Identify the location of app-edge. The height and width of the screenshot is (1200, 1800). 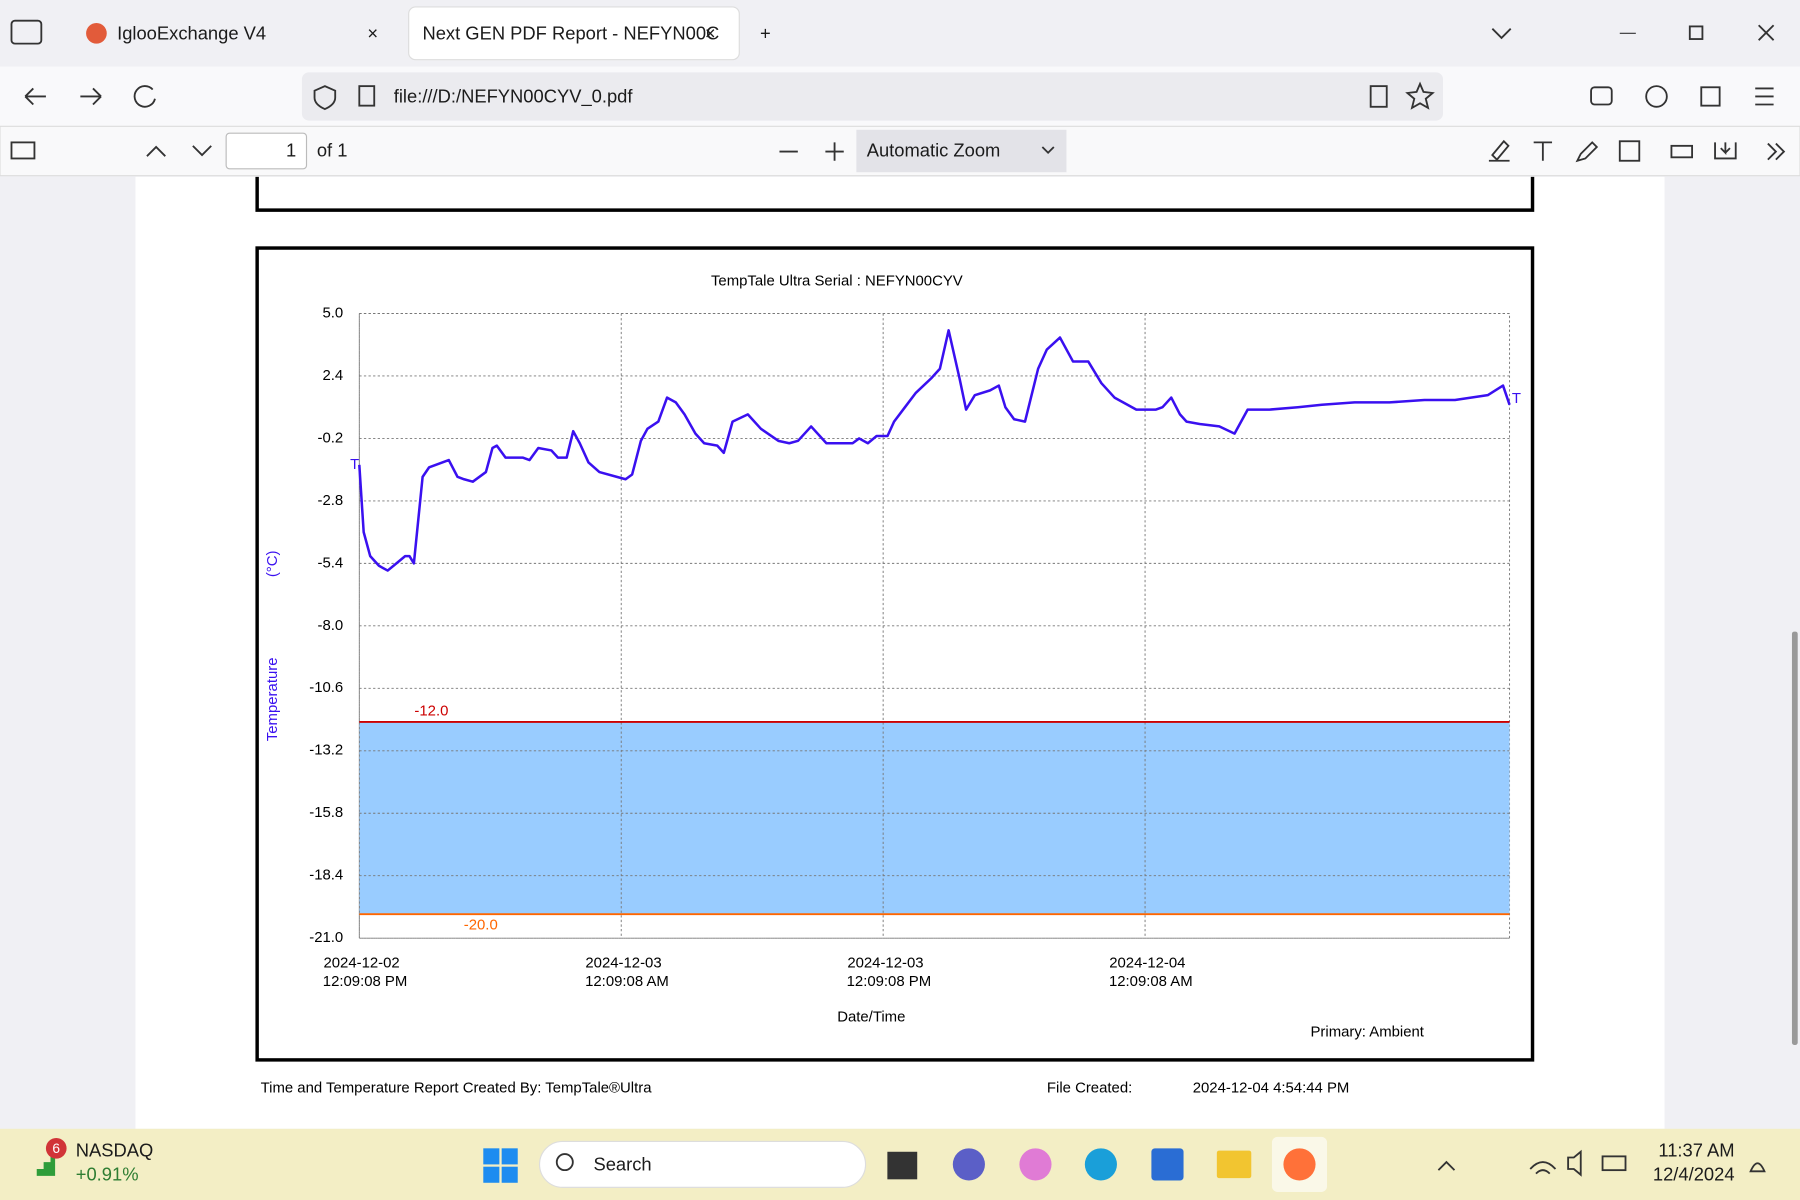
(1100, 1164).